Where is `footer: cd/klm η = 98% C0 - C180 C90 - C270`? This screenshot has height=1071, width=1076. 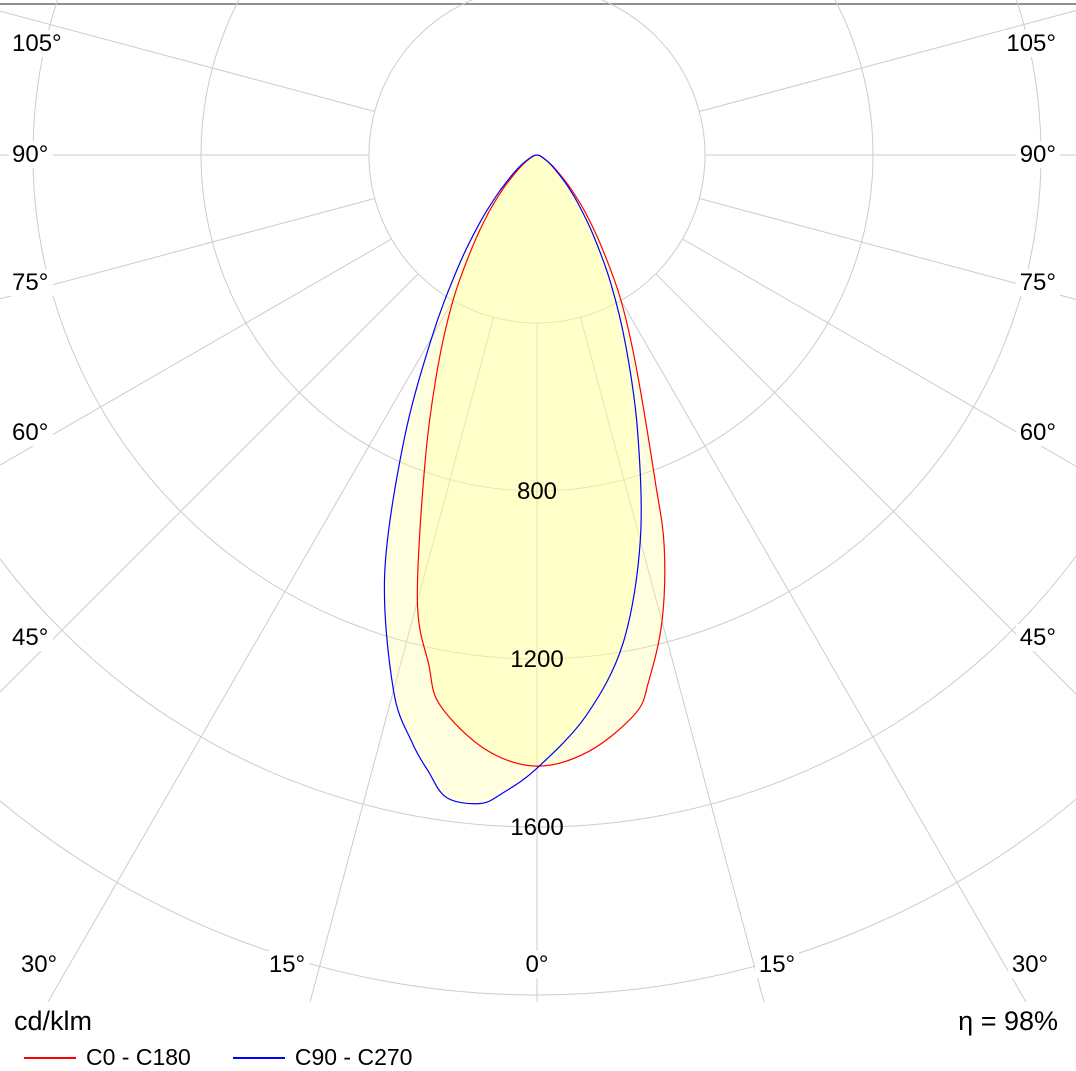 footer: cd/klm η = 98% C0 - C180 C90 - C270 is located at coordinates (538, 1036).